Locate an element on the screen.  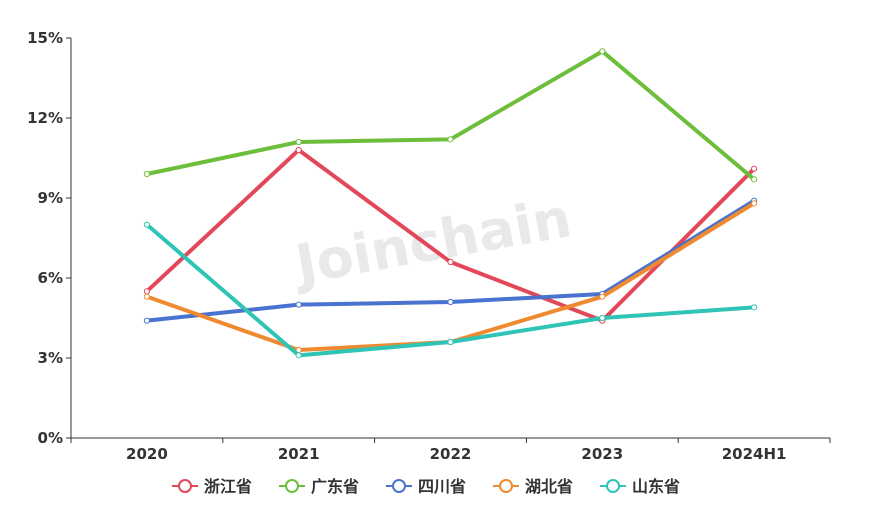
legend-item: 广东省 is located at coordinates (319, 486).